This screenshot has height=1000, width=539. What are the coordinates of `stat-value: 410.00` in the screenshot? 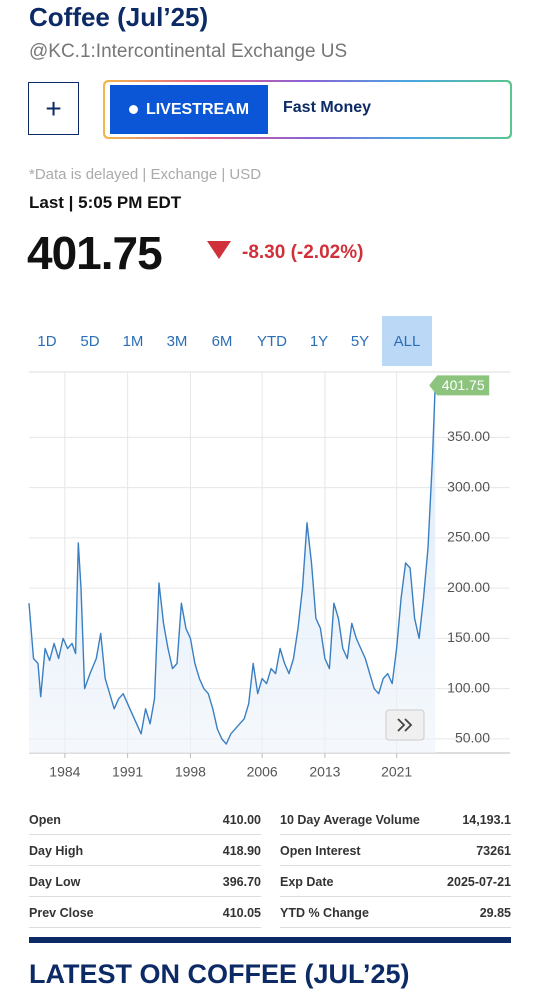 It's located at (241, 820).